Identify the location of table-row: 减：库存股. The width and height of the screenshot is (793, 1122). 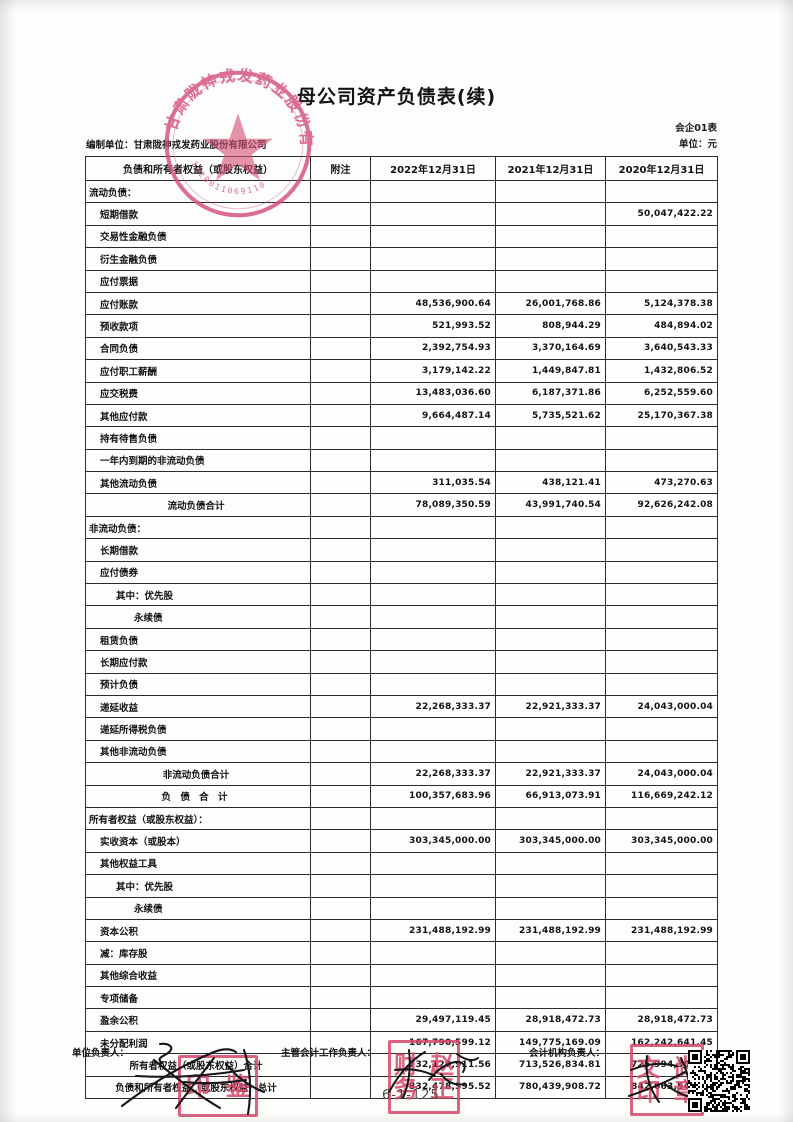
(401, 953).